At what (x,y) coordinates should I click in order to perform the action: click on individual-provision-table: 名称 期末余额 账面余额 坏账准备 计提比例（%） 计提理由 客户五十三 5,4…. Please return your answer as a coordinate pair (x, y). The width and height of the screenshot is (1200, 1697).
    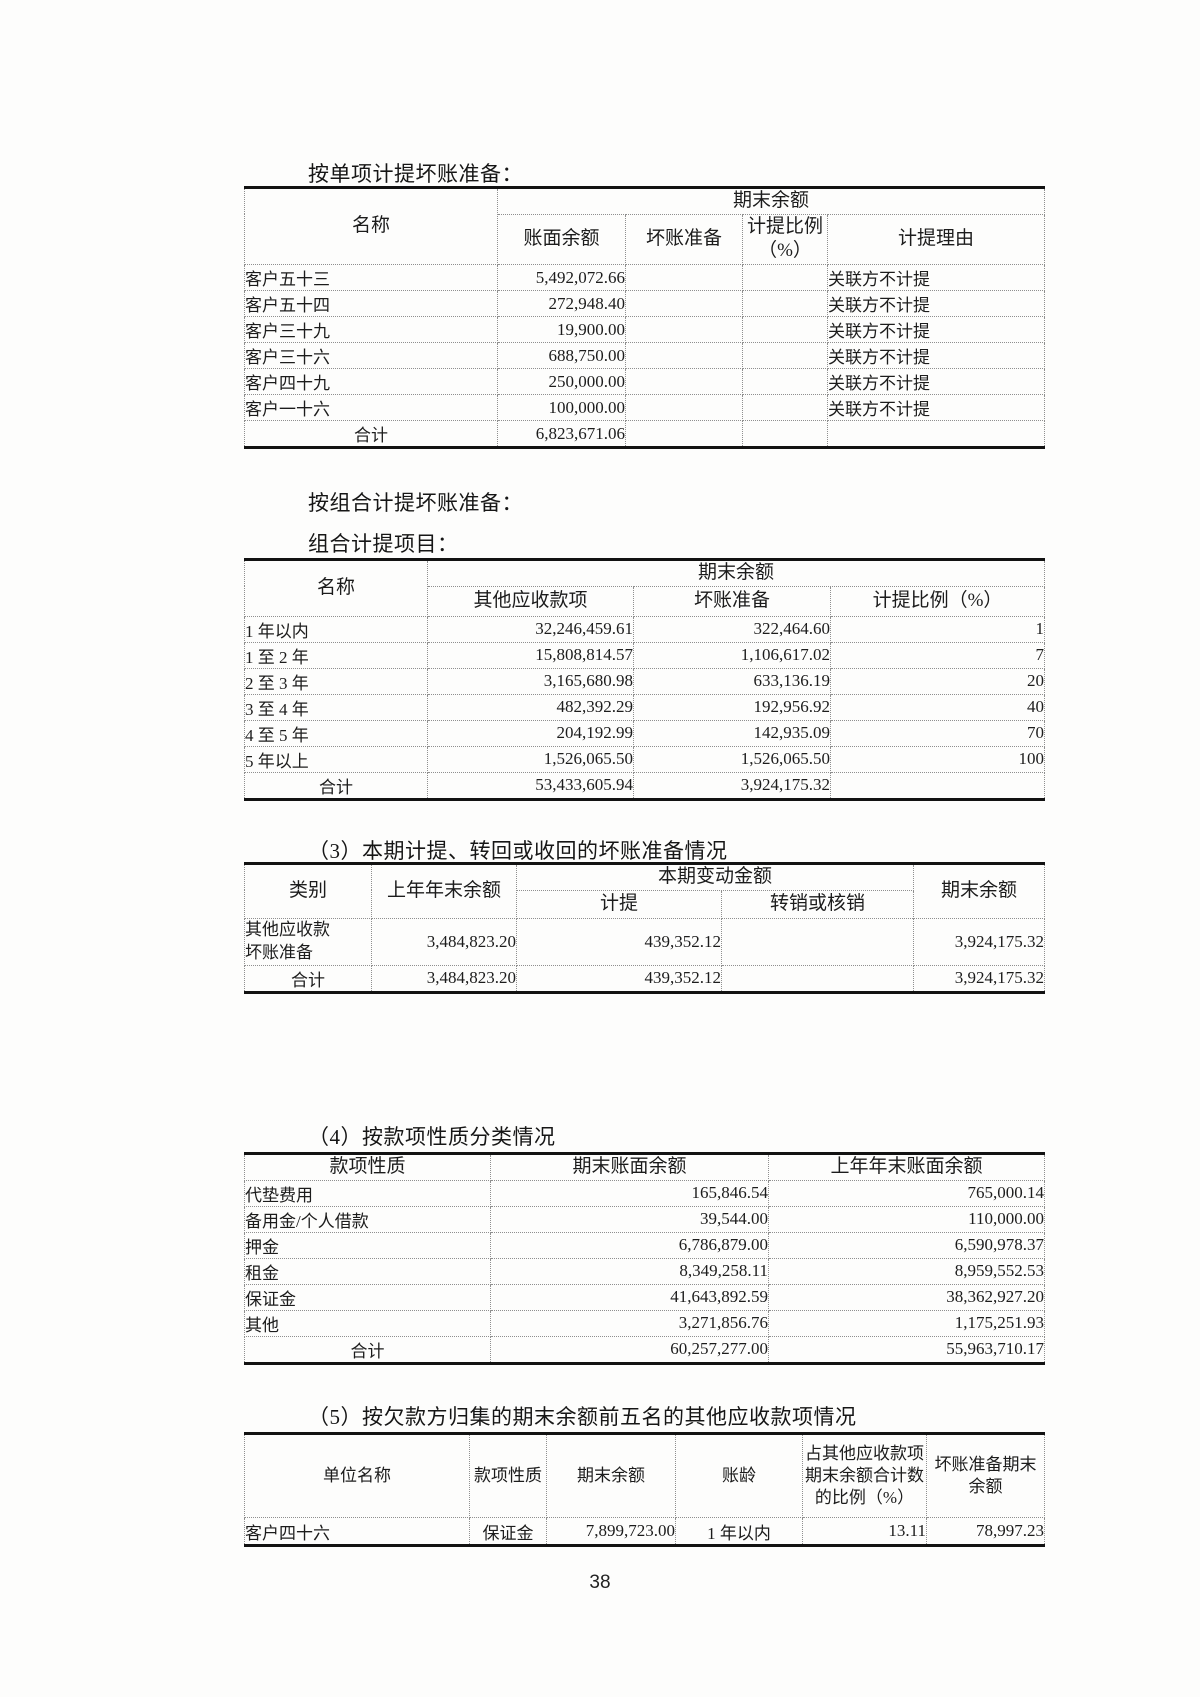
    Looking at the image, I should click on (645, 318).